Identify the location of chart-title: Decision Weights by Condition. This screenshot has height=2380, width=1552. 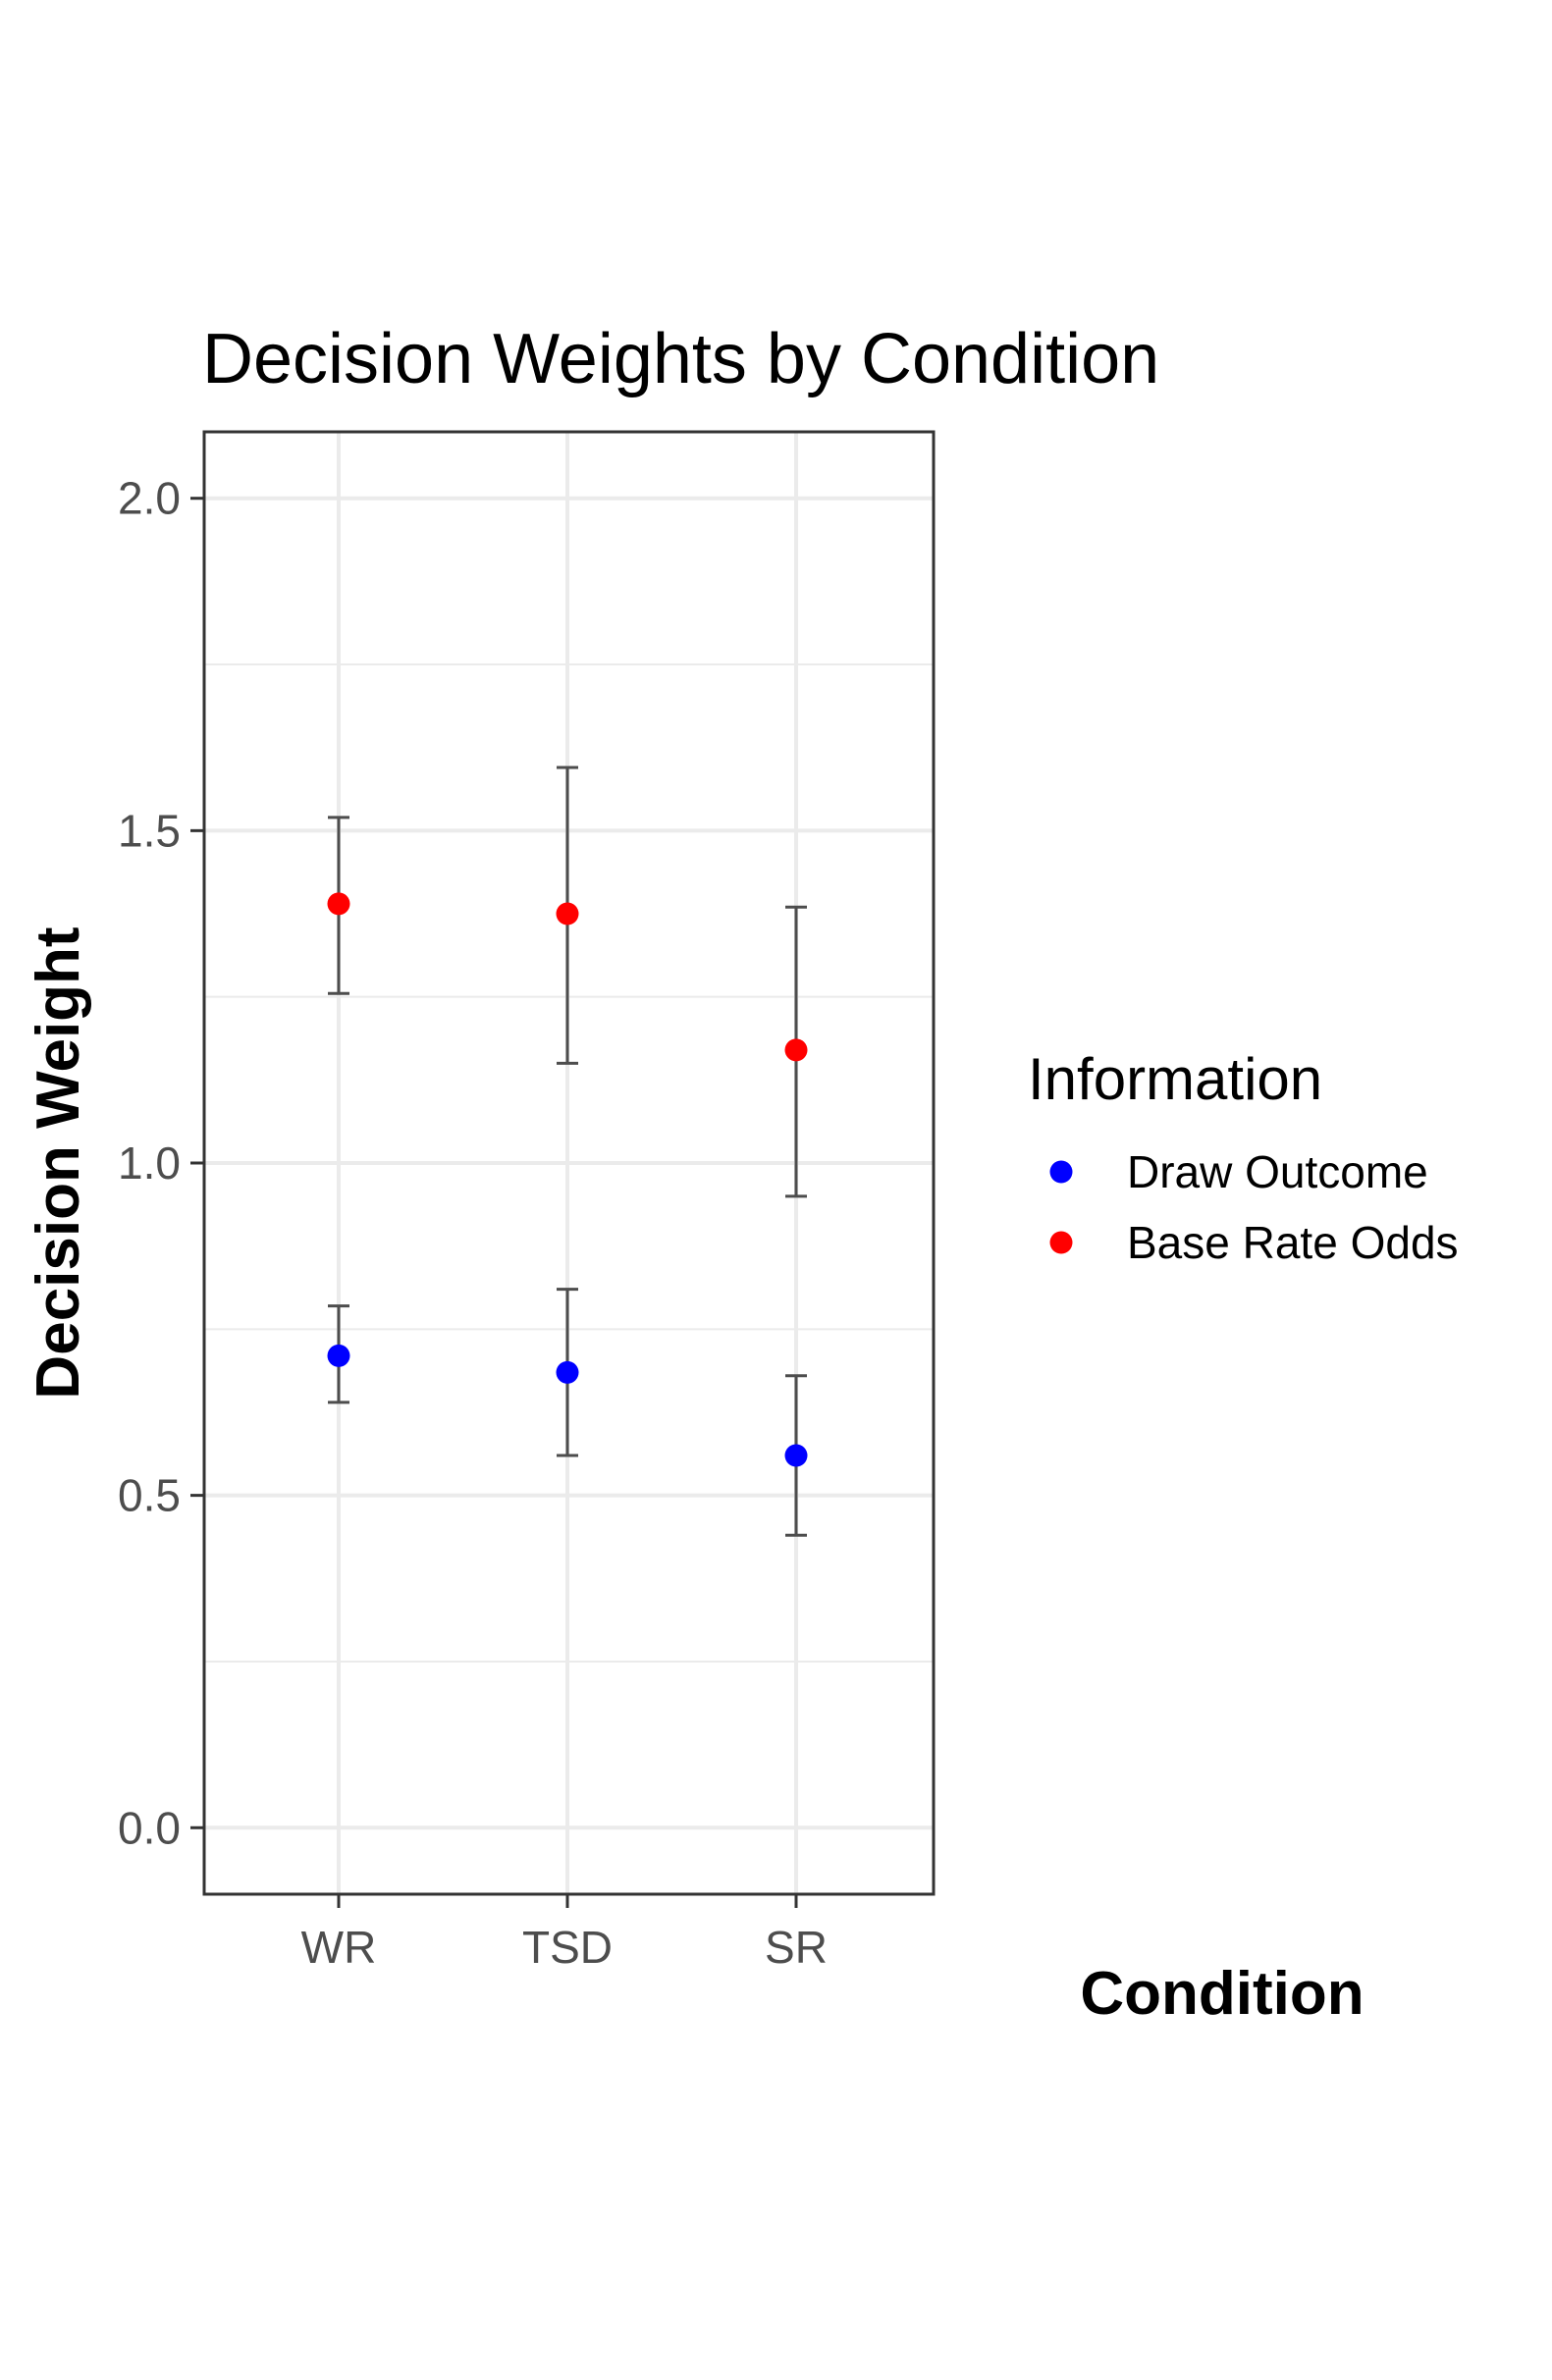
(680, 359).